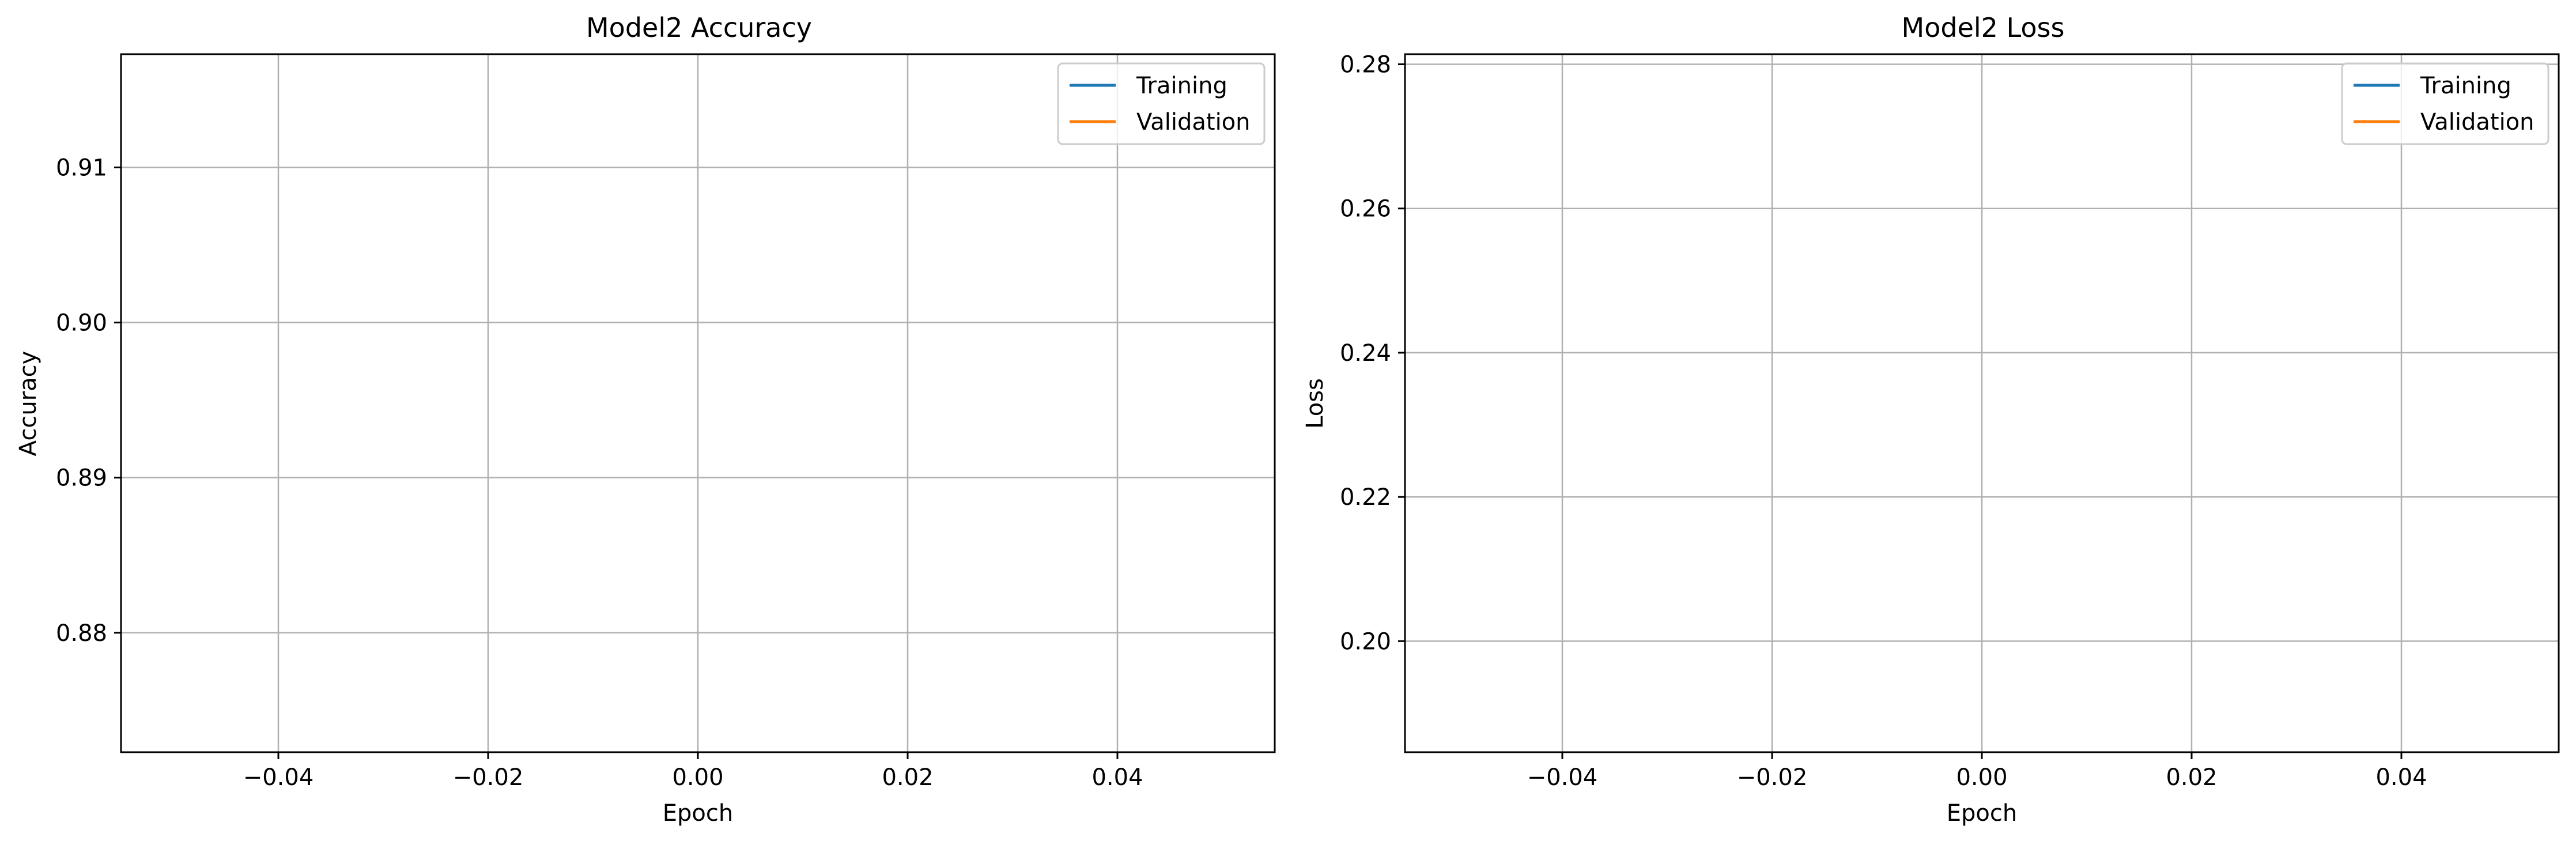 The width and height of the screenshot is (2576, 845). What do you see at coordinates (1365, 209) in the screenshot?
I see `y-tick-label: 0.26` at bounding box center [1365, 209].